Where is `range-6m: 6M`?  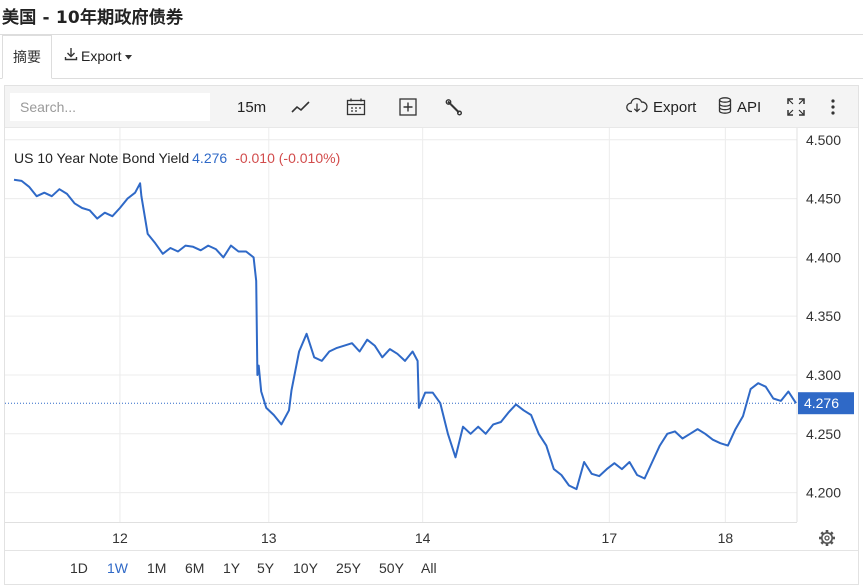
range-6m: 6M is located at coordinates (195, 568).